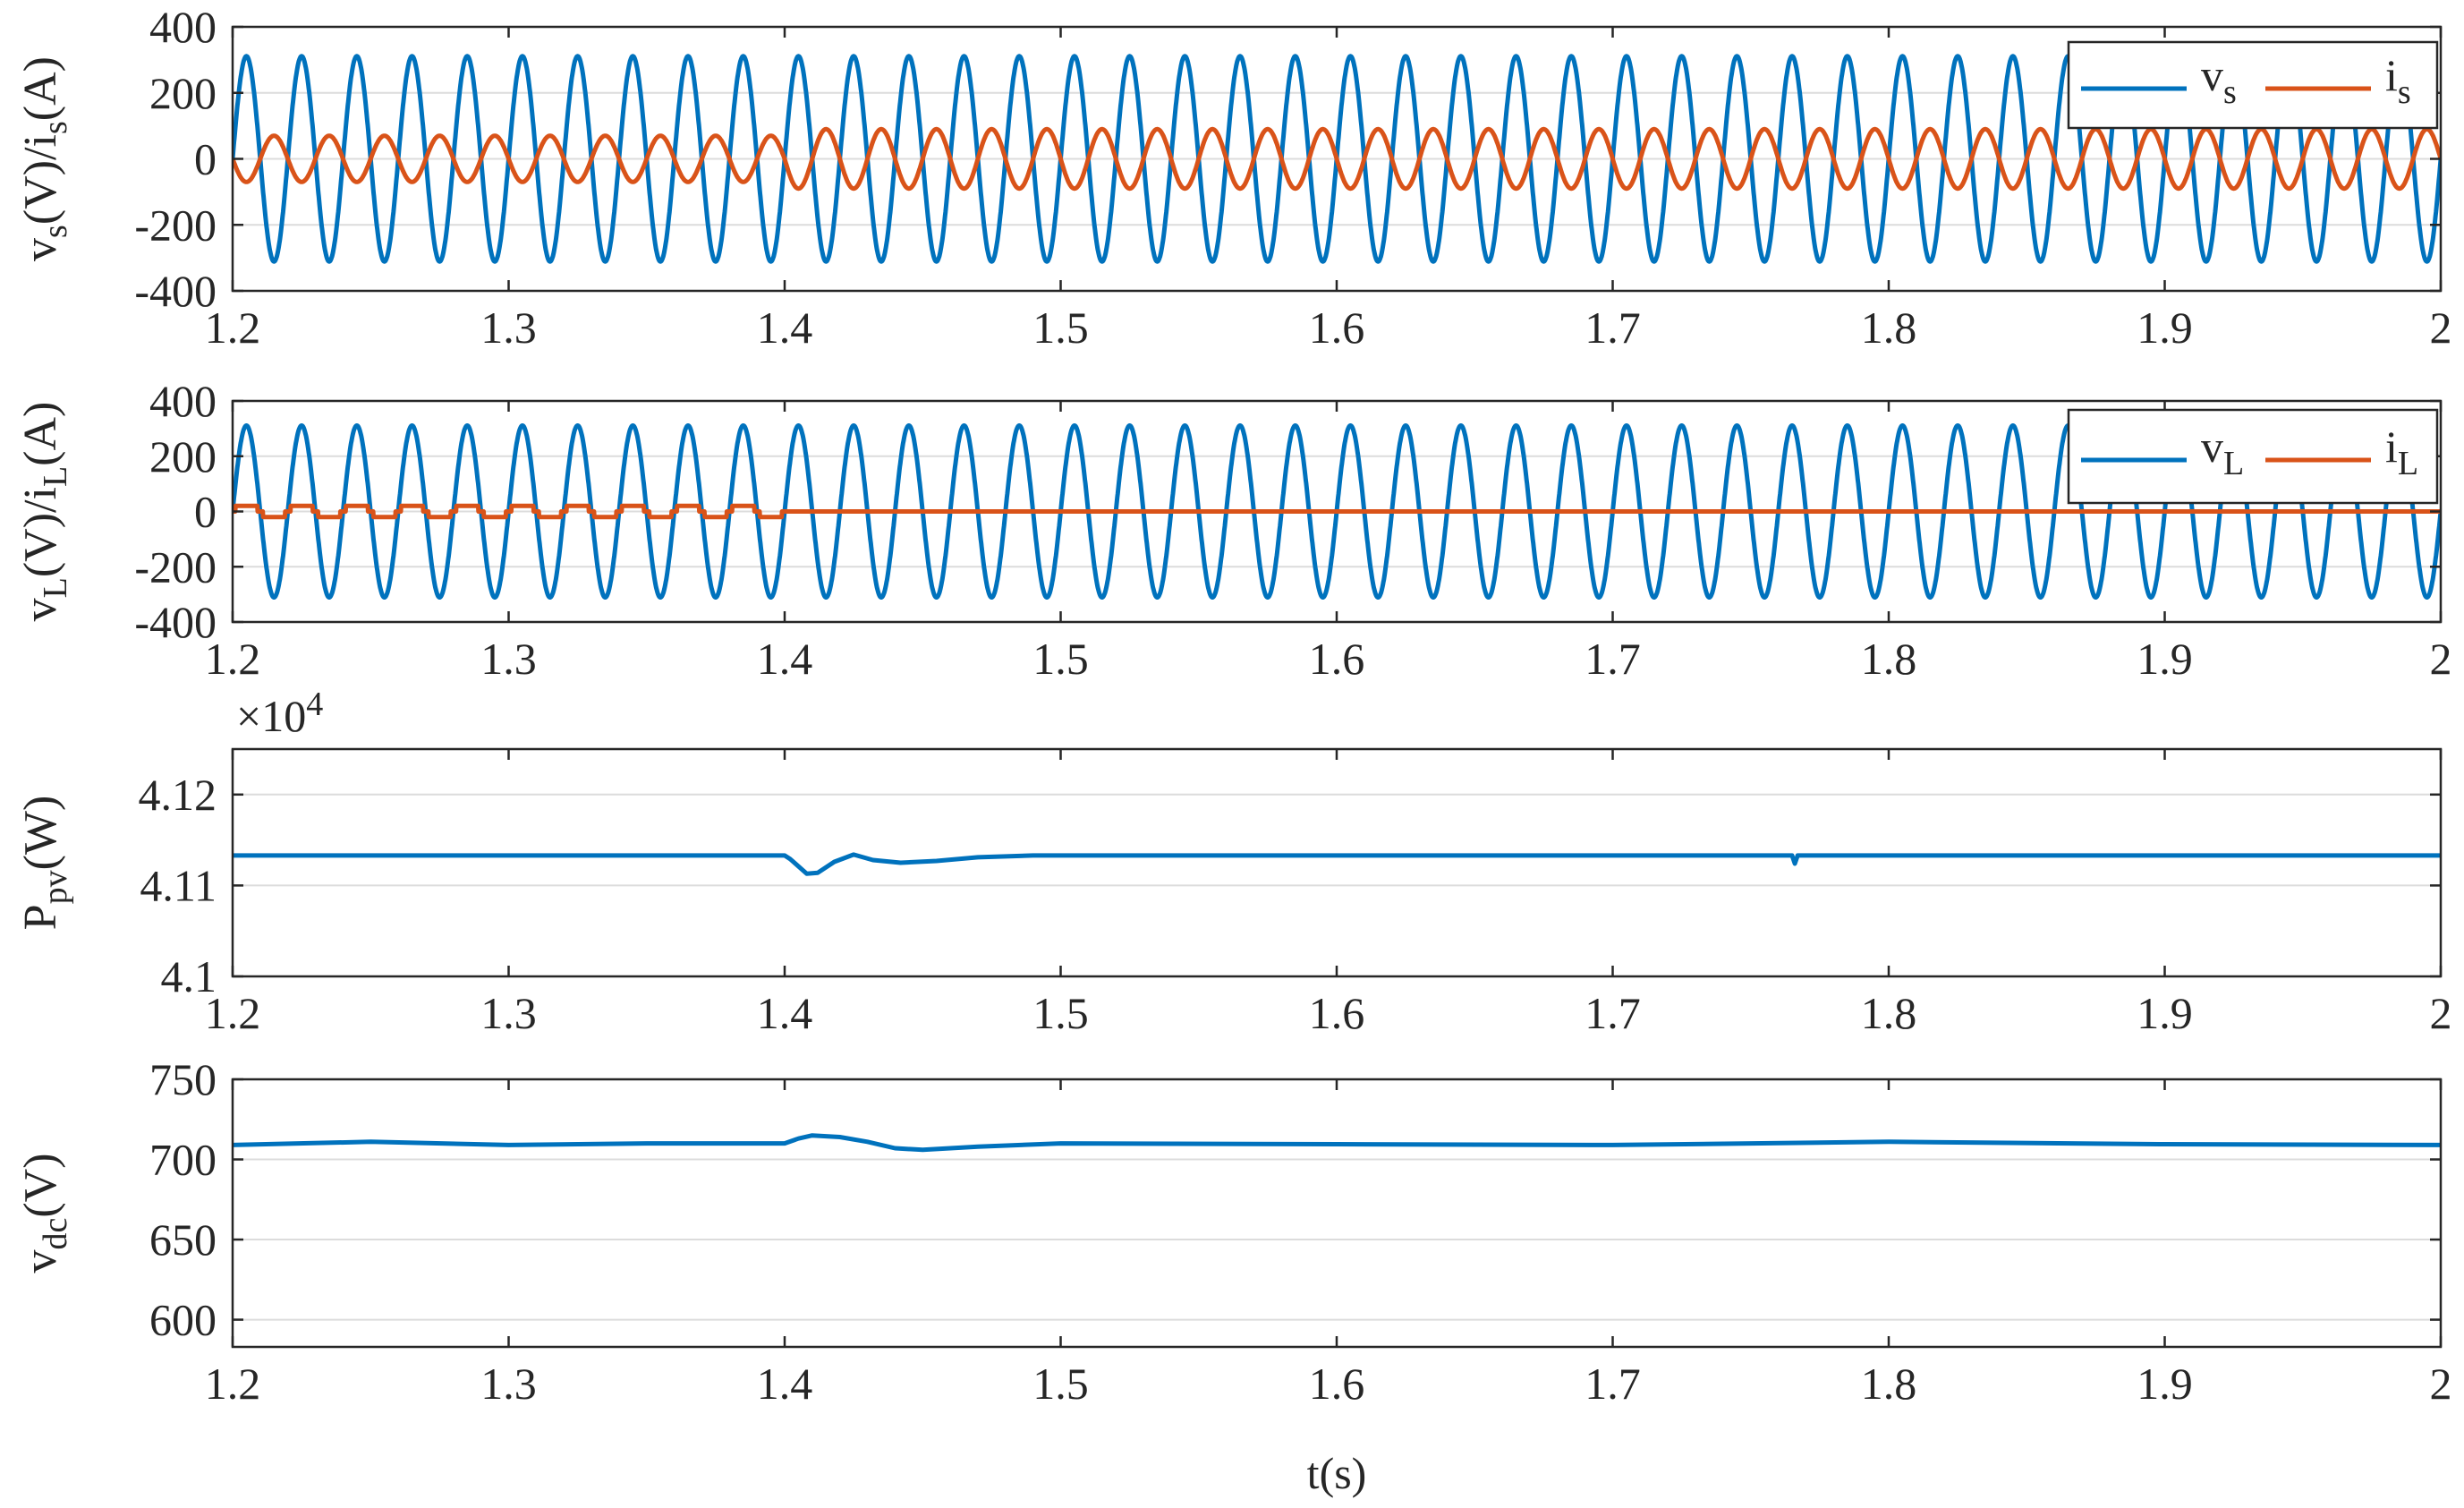  What do you see at coordinates (56, 887) in the screenshot?
I see `y-label-sub: pv` at bounding box center [56, 887].